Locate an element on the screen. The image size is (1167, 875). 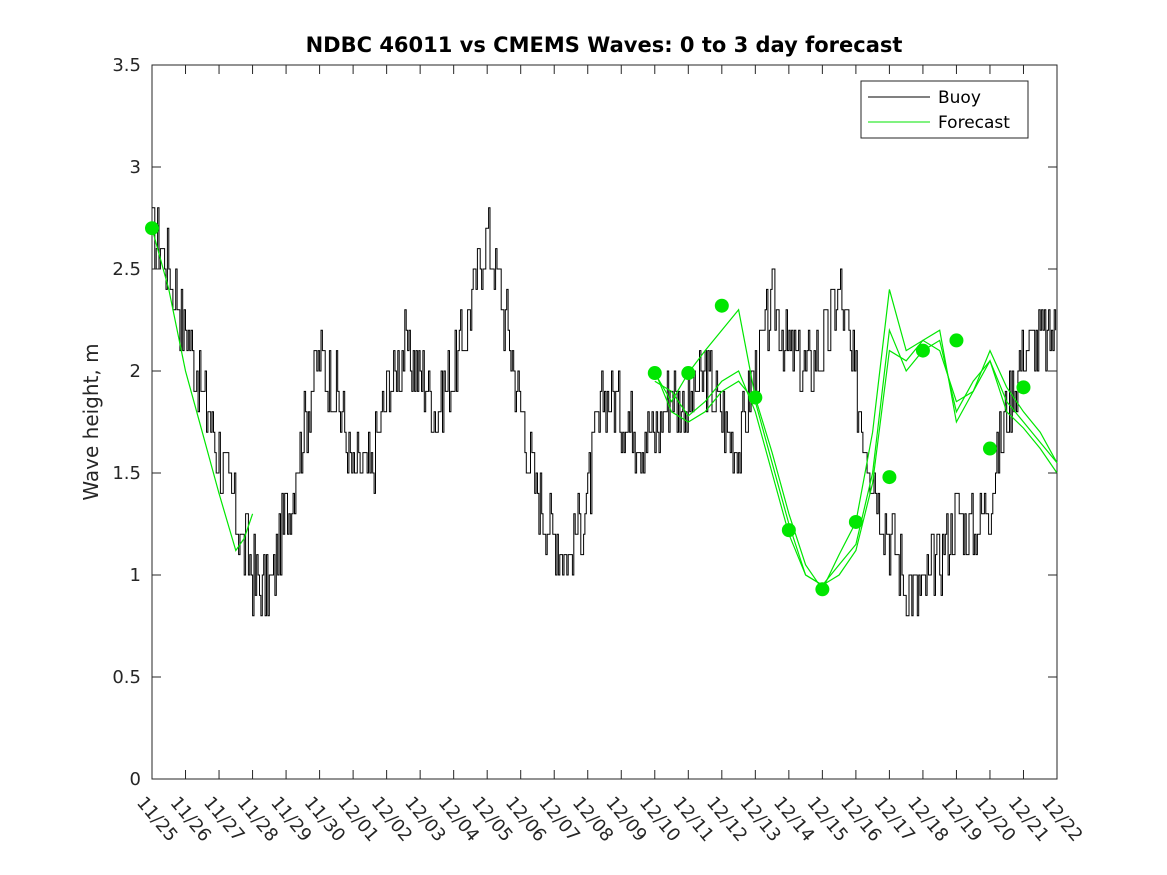
legend: Buoy Forecast is located at coordinates (944, 109).